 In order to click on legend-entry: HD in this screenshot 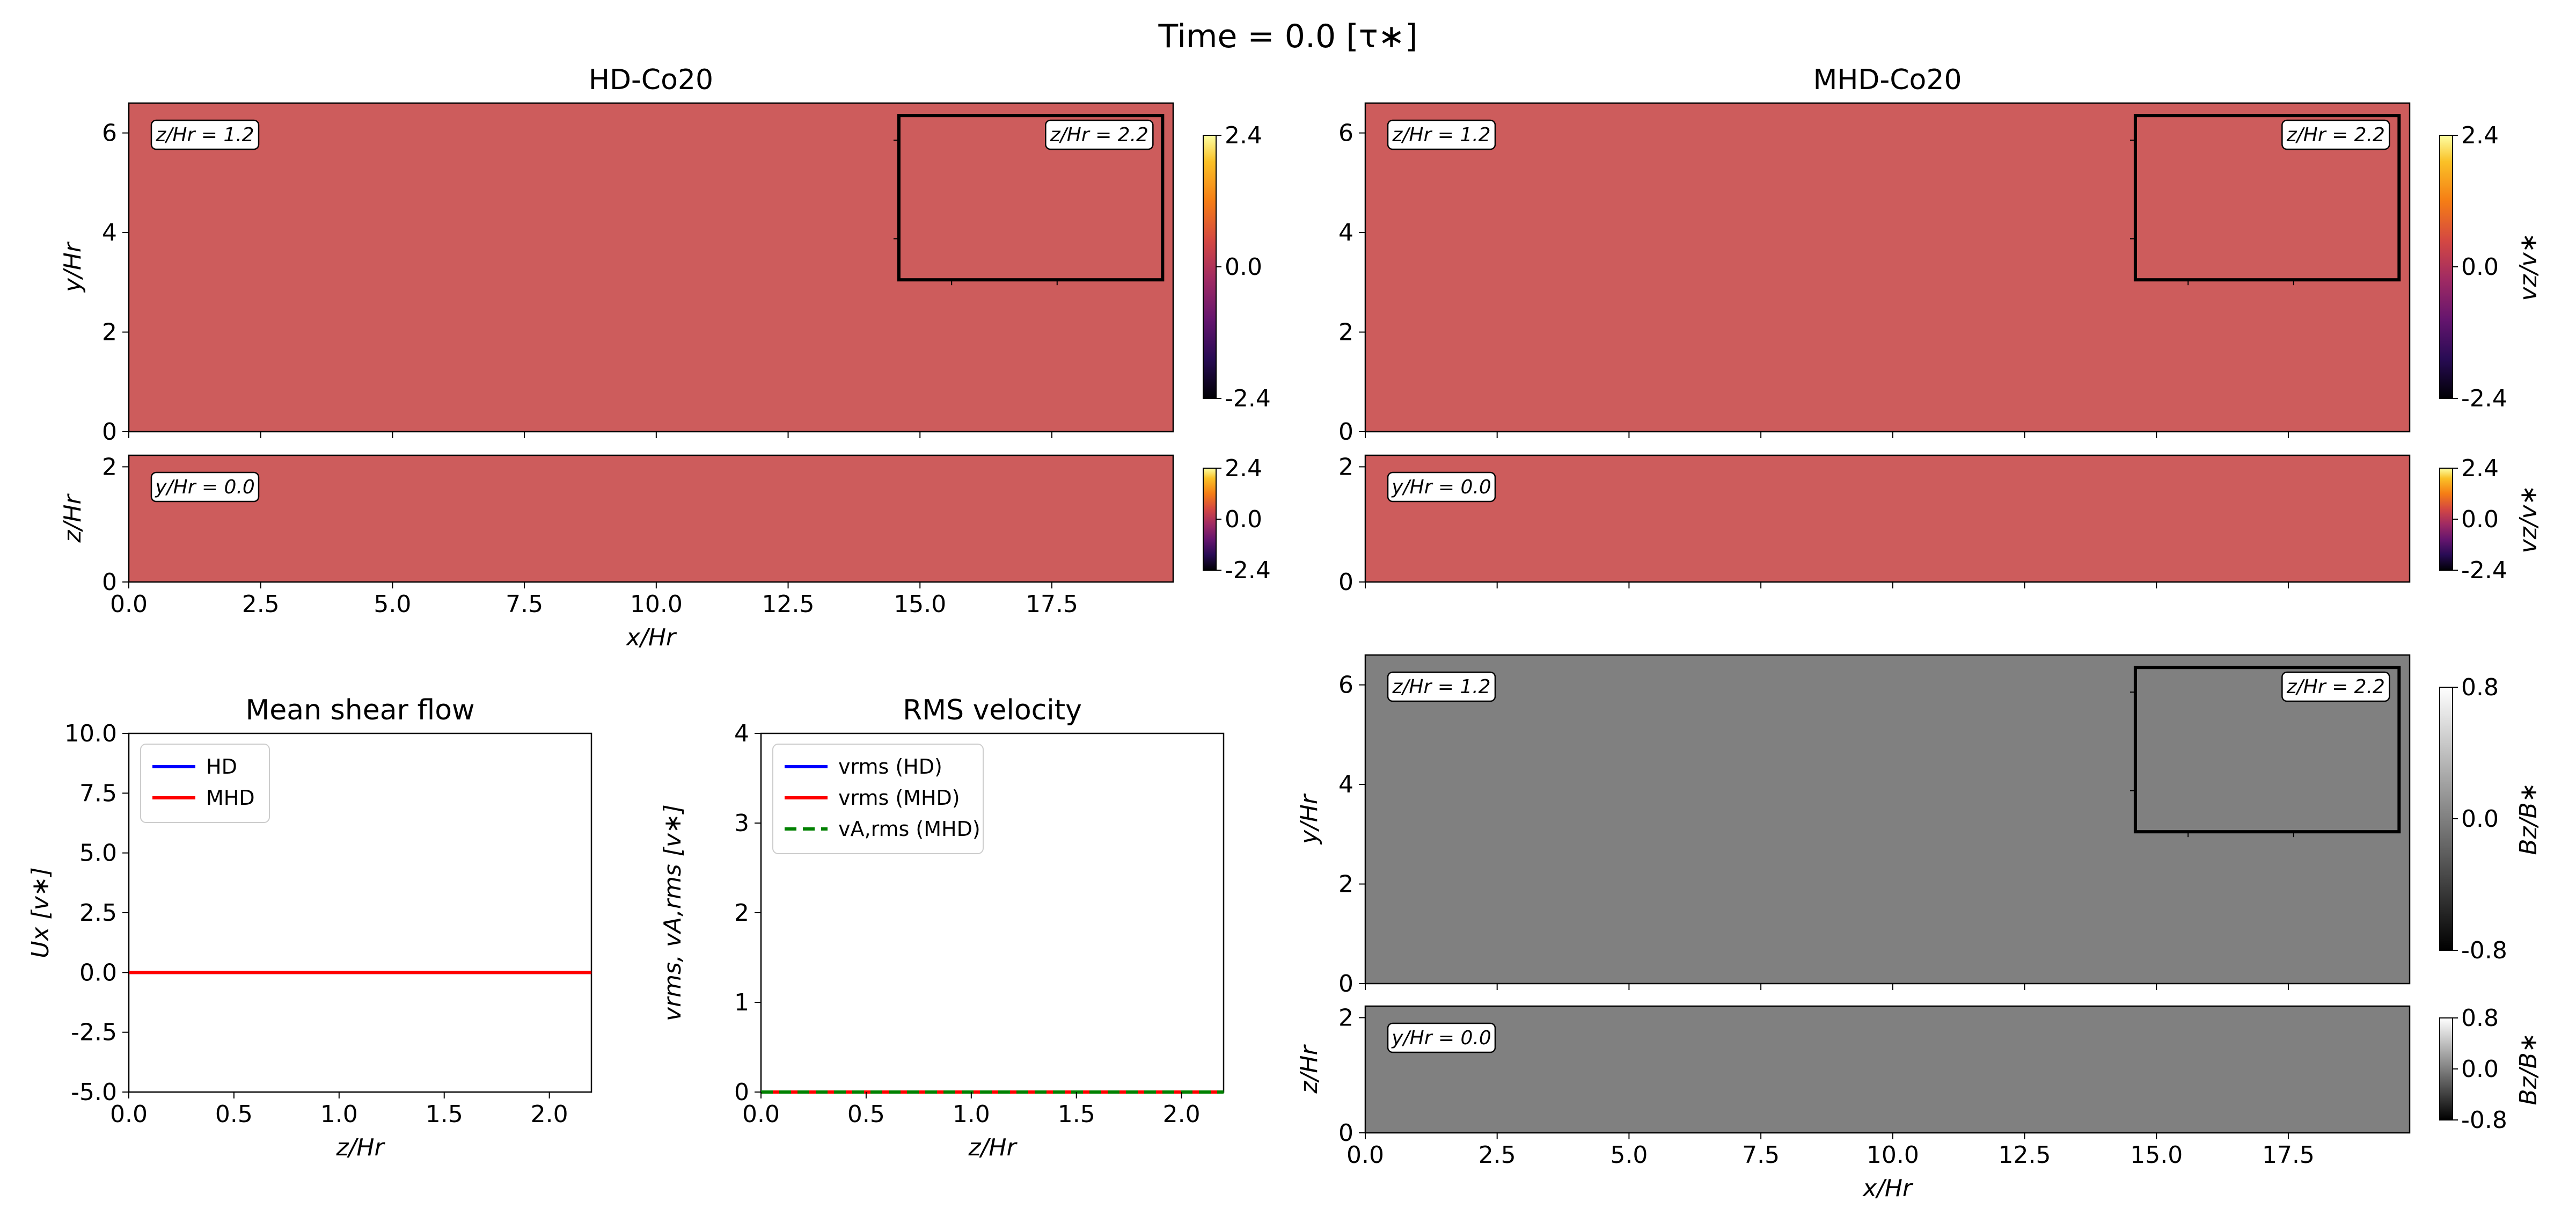, I will do `click(221, 766)`.